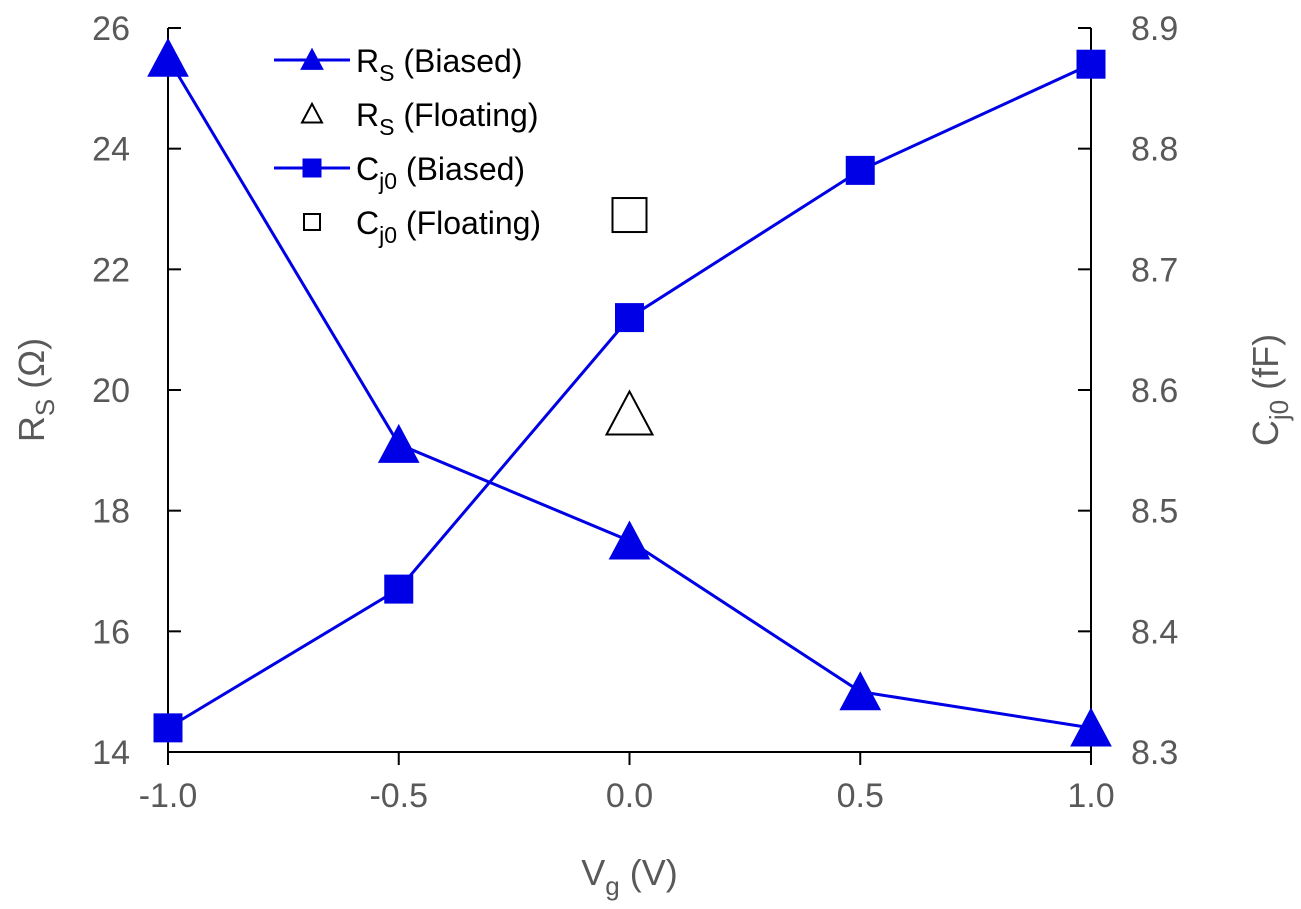  I want to click on y-right-tick-label: 8.3, so click(1154, 753).